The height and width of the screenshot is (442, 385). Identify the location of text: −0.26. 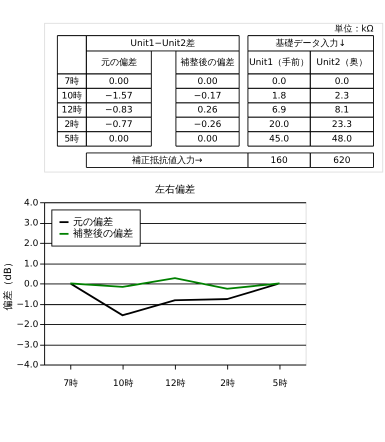
(208, 125).